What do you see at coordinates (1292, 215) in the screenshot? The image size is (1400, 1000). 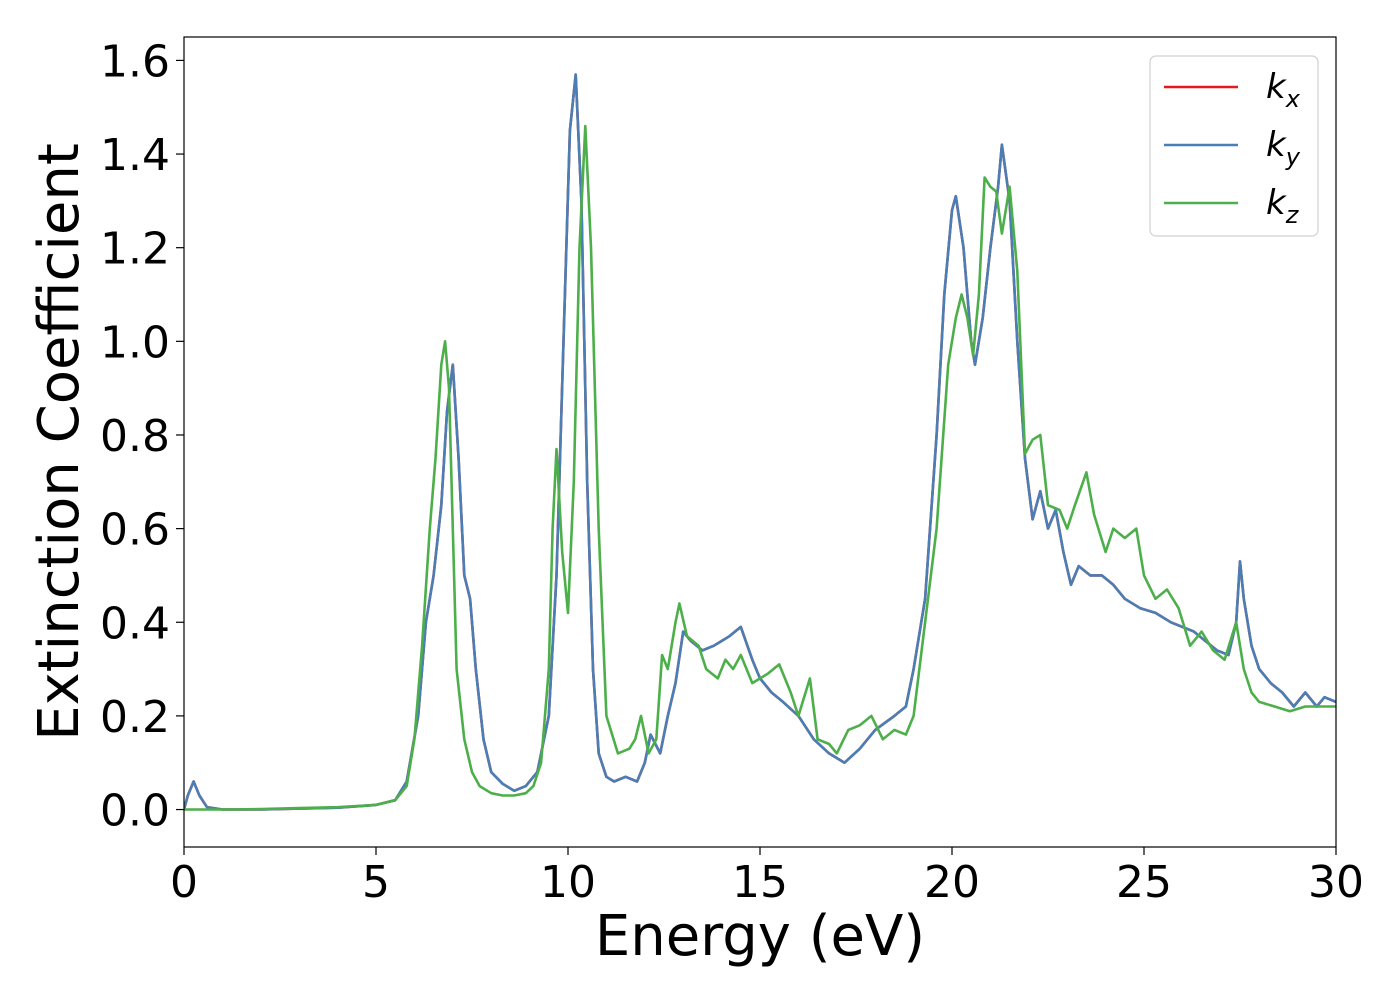 I see `legend-label-subscript: z` at bounding box center [1292, 215].